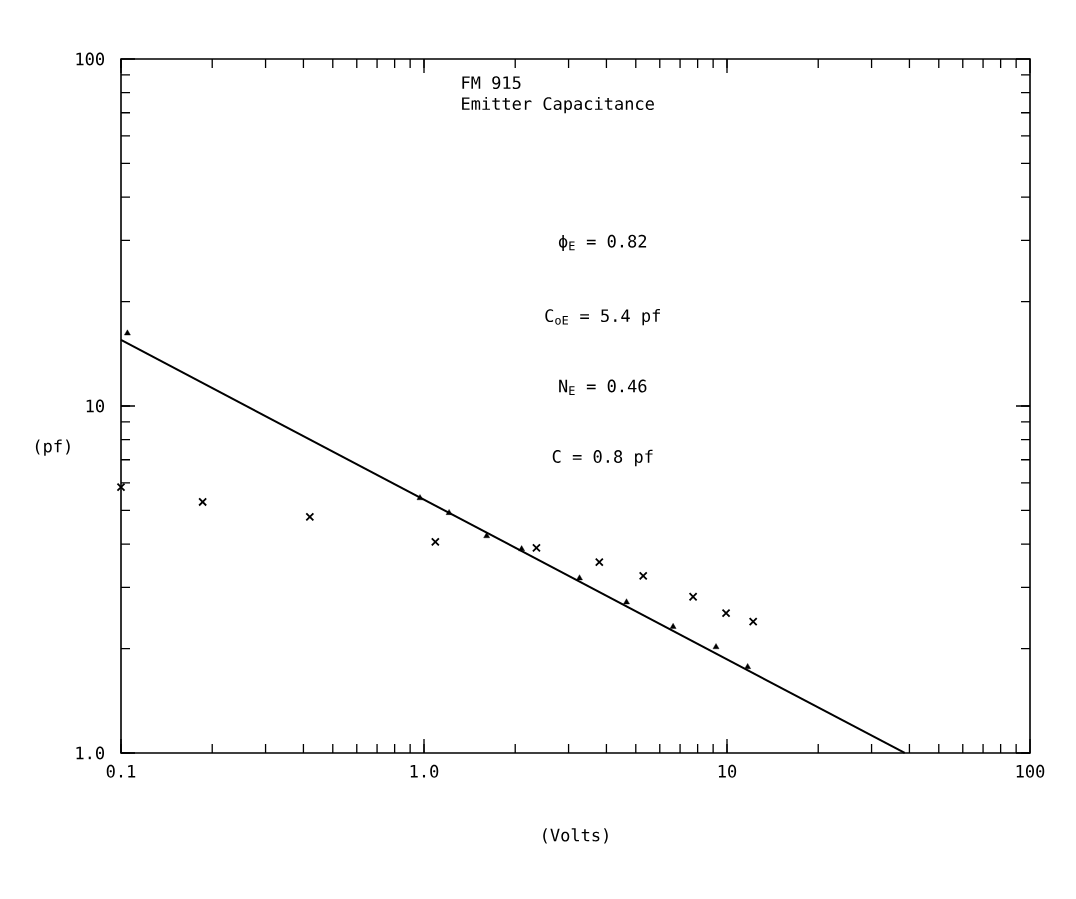 The height and width of the screenshot is (899, 1076). I want to click on y-tick-label: 1.0, so click(90, 753).